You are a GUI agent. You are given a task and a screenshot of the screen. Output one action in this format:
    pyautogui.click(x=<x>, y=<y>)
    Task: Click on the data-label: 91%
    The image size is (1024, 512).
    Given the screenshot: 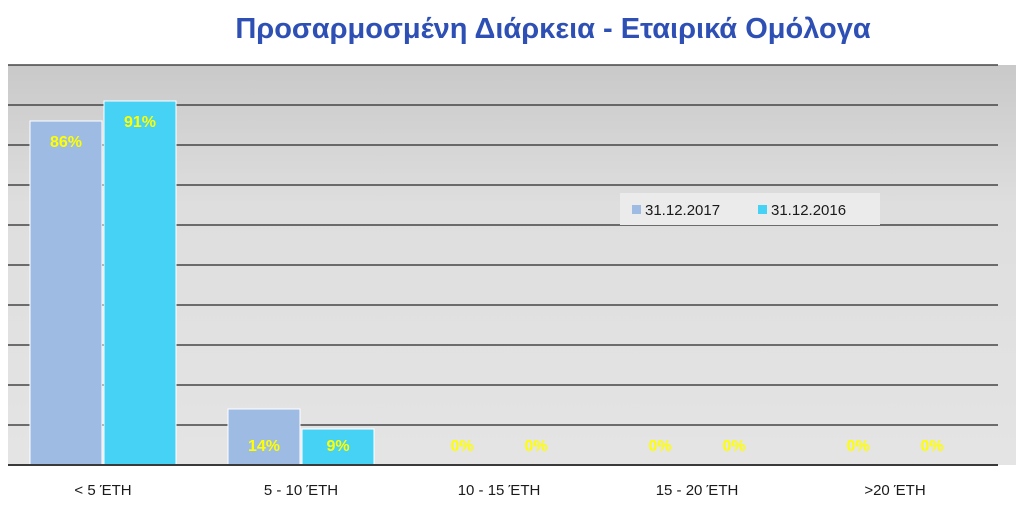 What is the action you would take?
    pyautogui.click(x=140, y=122)
    